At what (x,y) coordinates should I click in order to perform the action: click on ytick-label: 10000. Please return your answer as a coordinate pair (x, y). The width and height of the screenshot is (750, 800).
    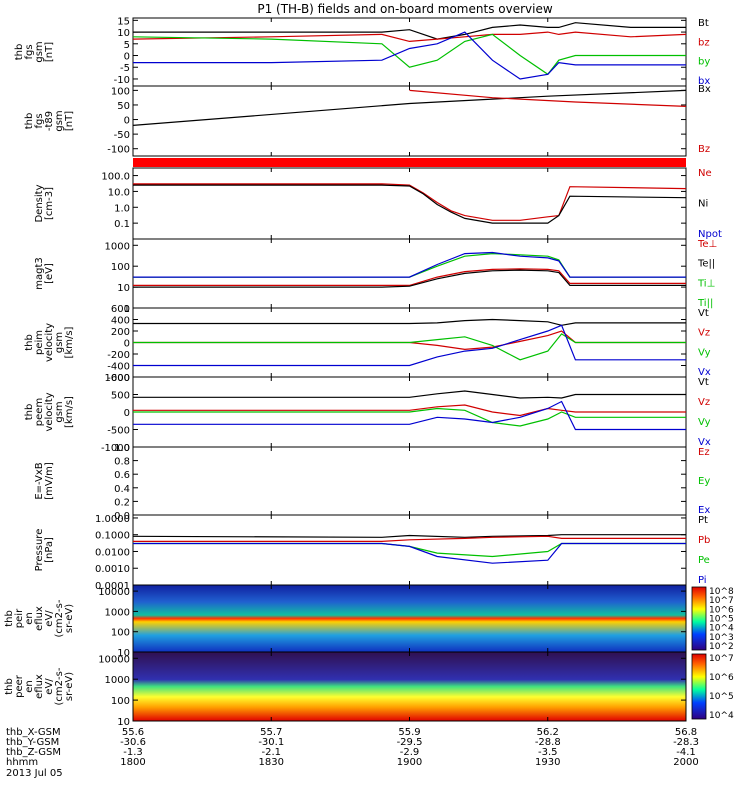
    Looking at the image, I should click on (114, 592).